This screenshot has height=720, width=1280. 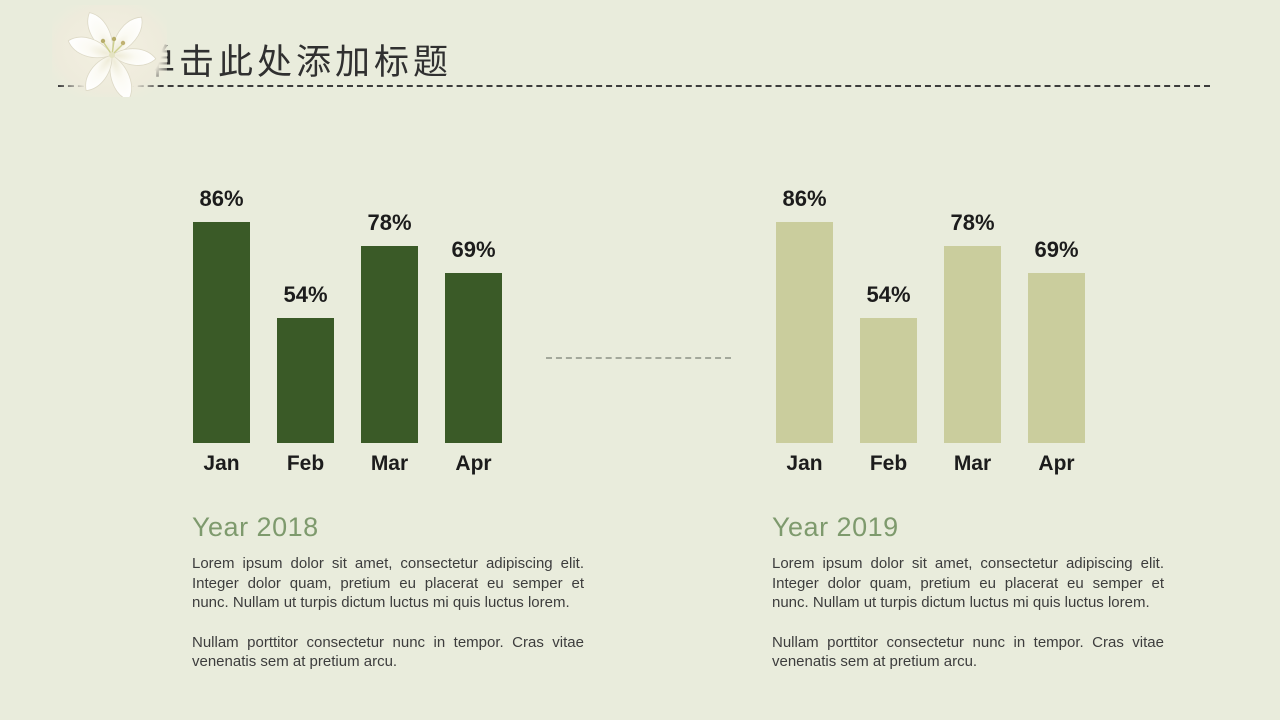 I want to click on bar-year-2018-feb: 54%, so click(x=305, y=362).